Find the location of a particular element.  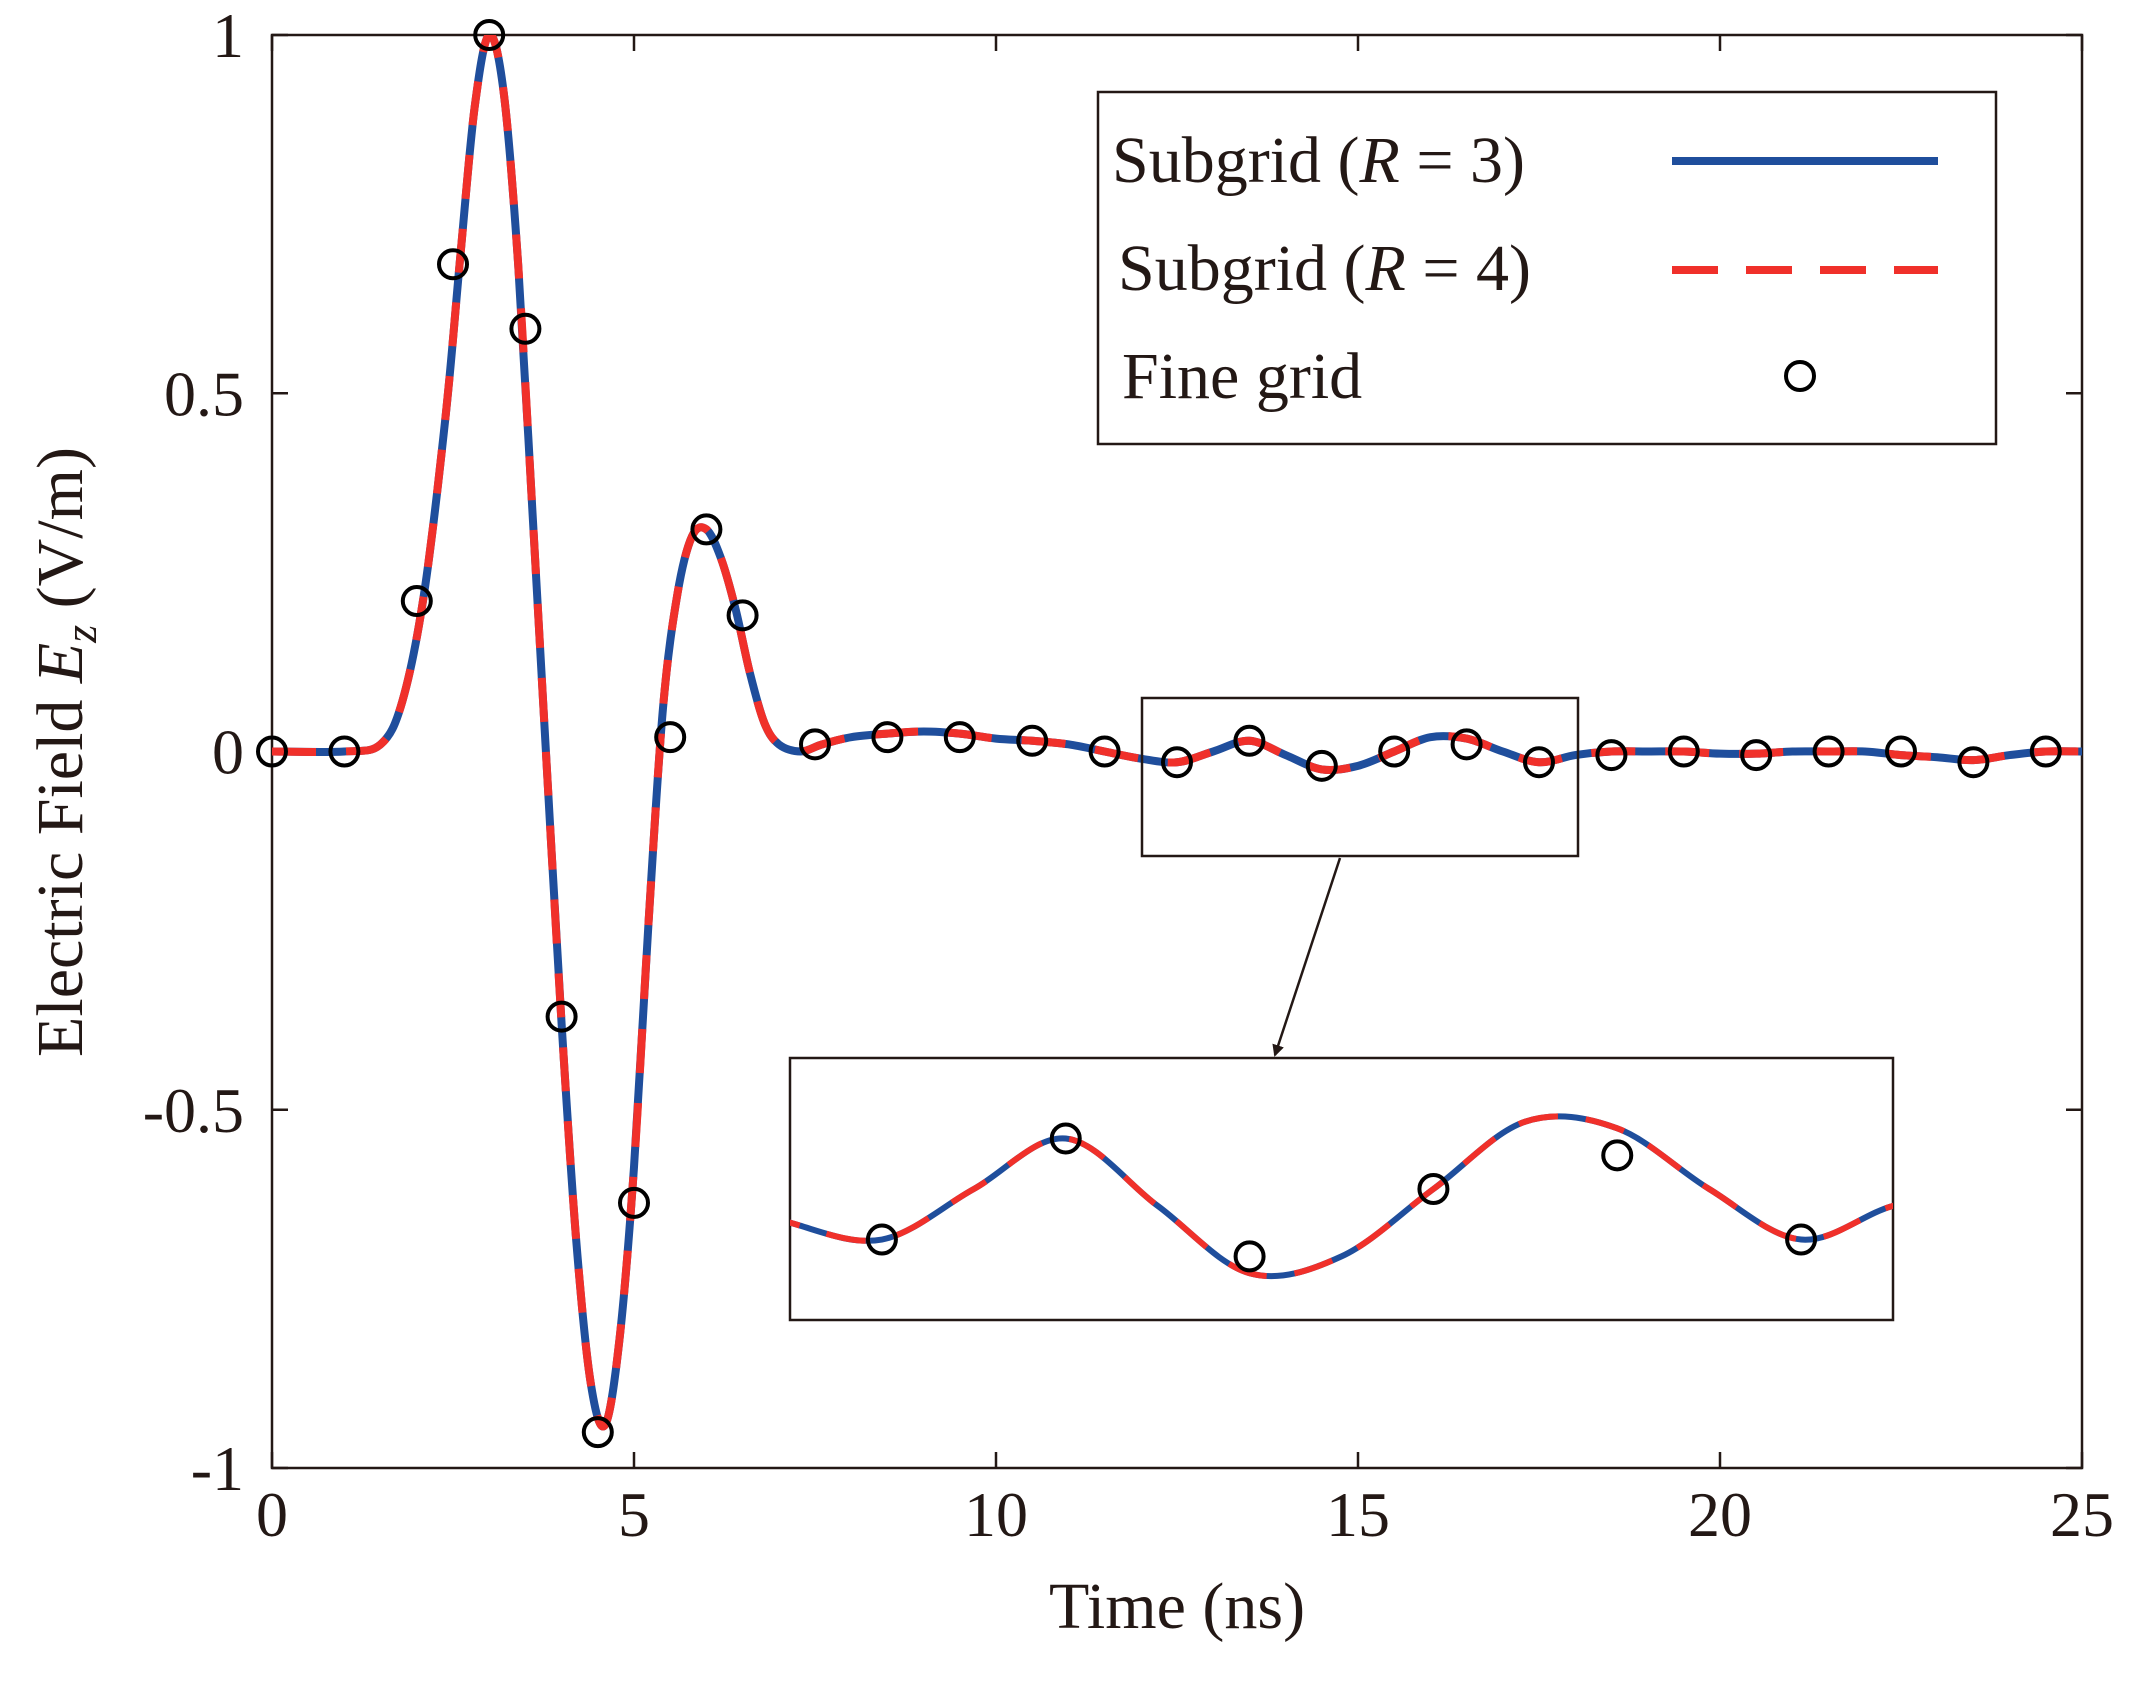

inset-line-subgrid-r4 is located at coordinates (1341, 1196).